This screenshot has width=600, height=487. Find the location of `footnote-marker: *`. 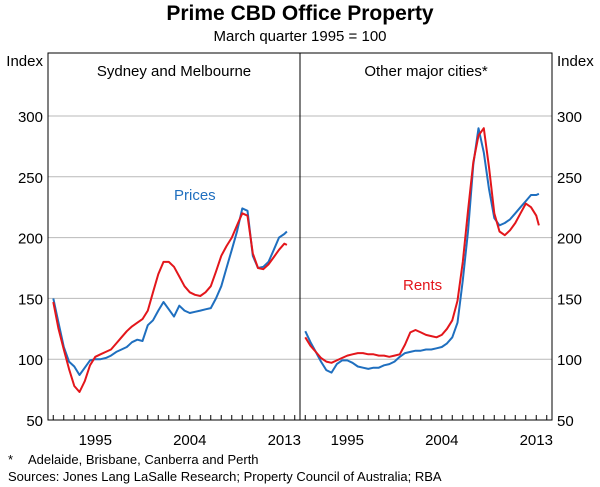

footnote-marker: * is located at coordinates (11, 459).